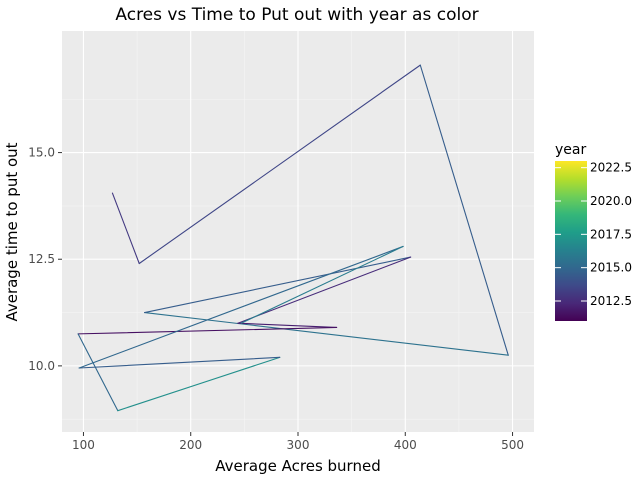 Image resolution: width=640 pixels, height=480 pixels. I want to click on y-axis: 10.0 12.5 15.0, so click(45, 259).